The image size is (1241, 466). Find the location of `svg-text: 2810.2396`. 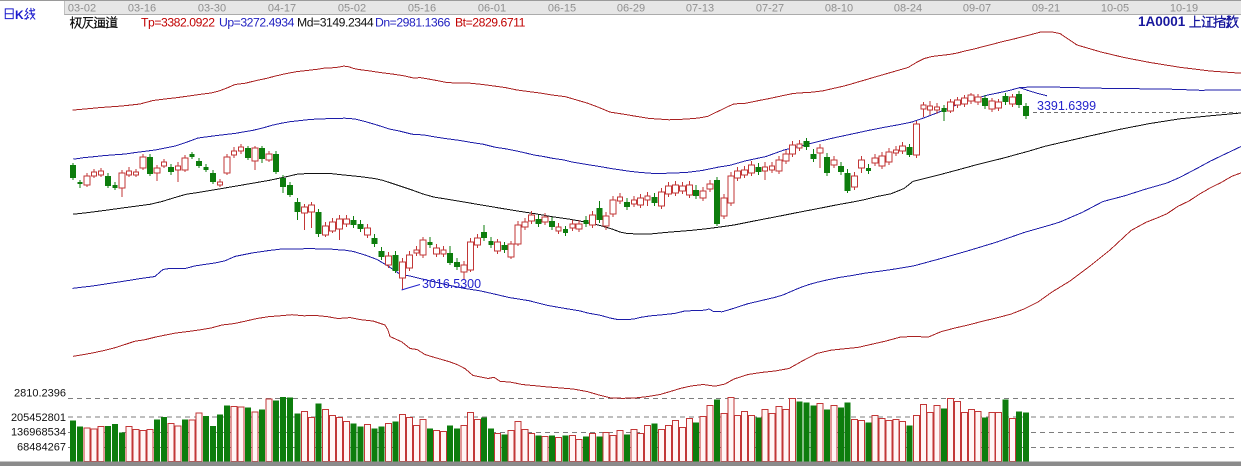

svg-text: 2810.2396 is located at coordinates (40, 394).